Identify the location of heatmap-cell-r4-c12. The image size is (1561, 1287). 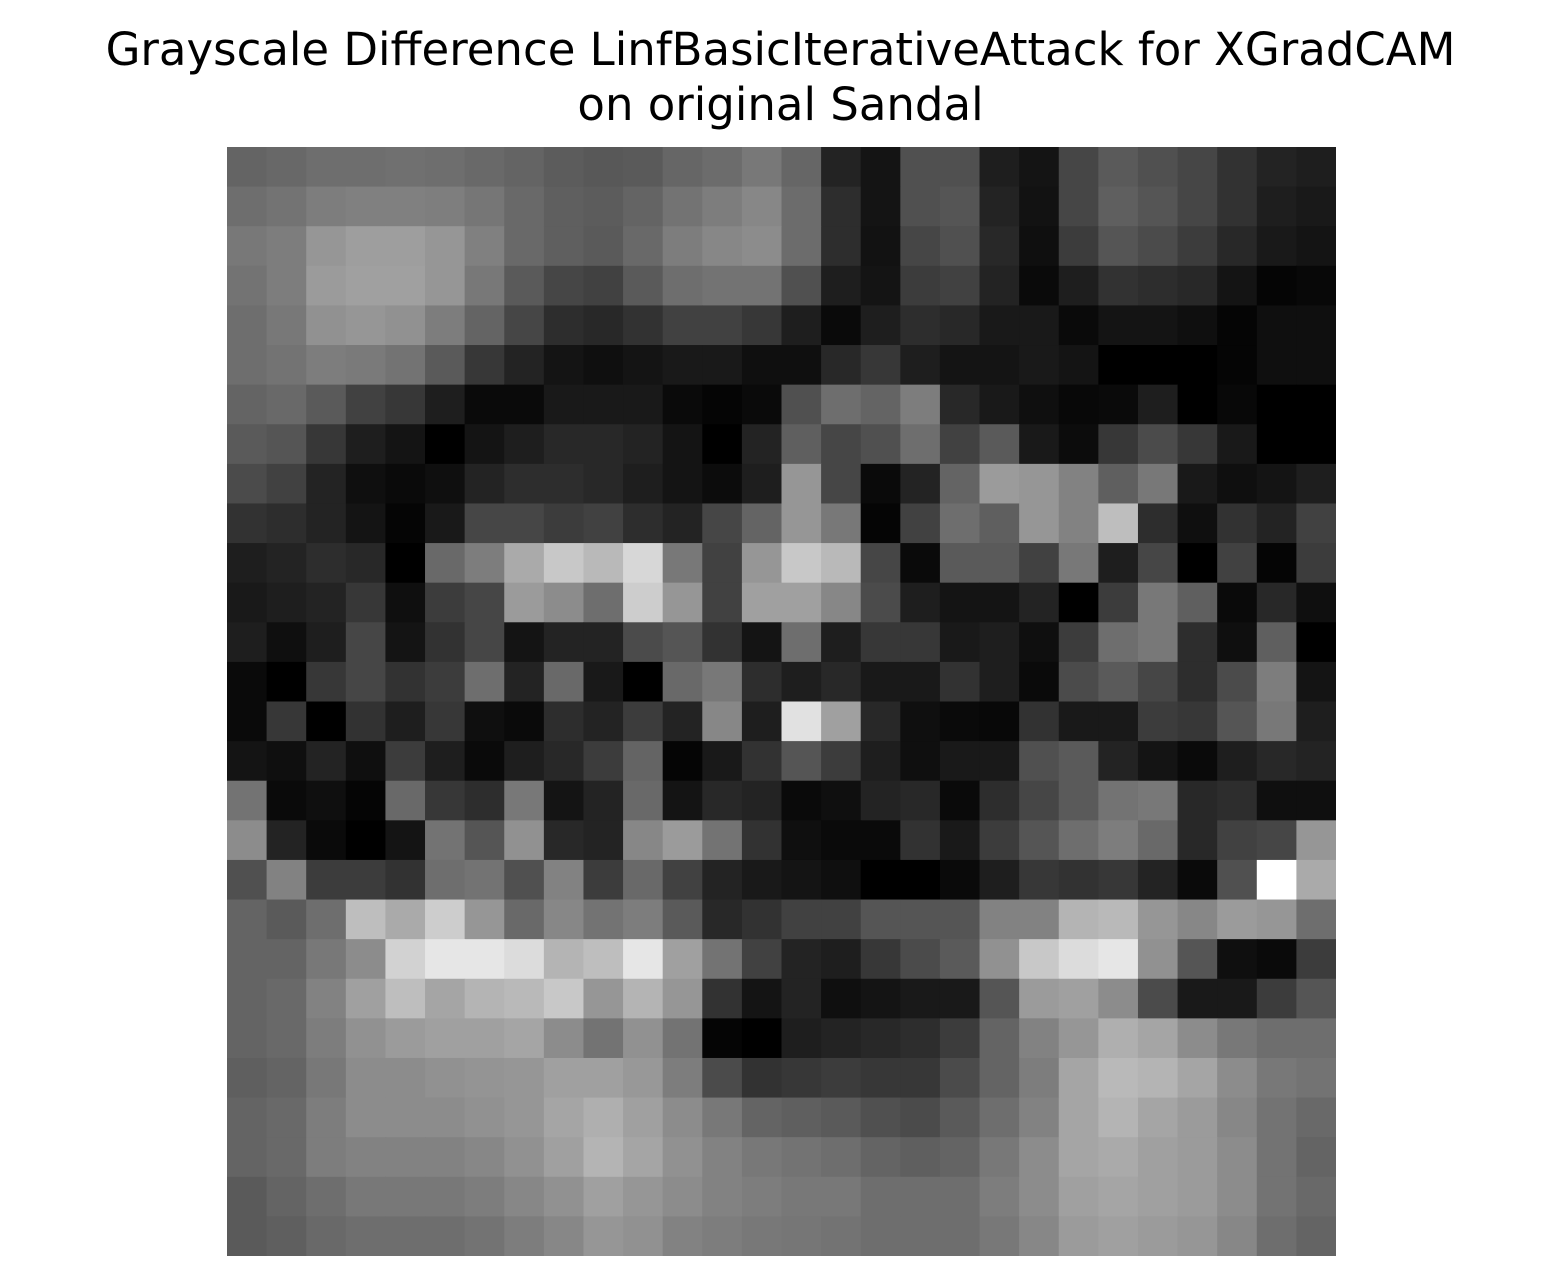
(722, 325).